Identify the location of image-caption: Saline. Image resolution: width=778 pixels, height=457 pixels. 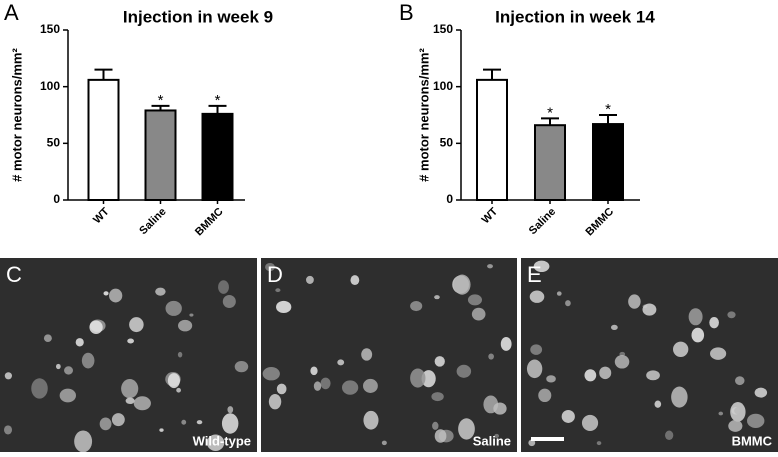
(492, 440).